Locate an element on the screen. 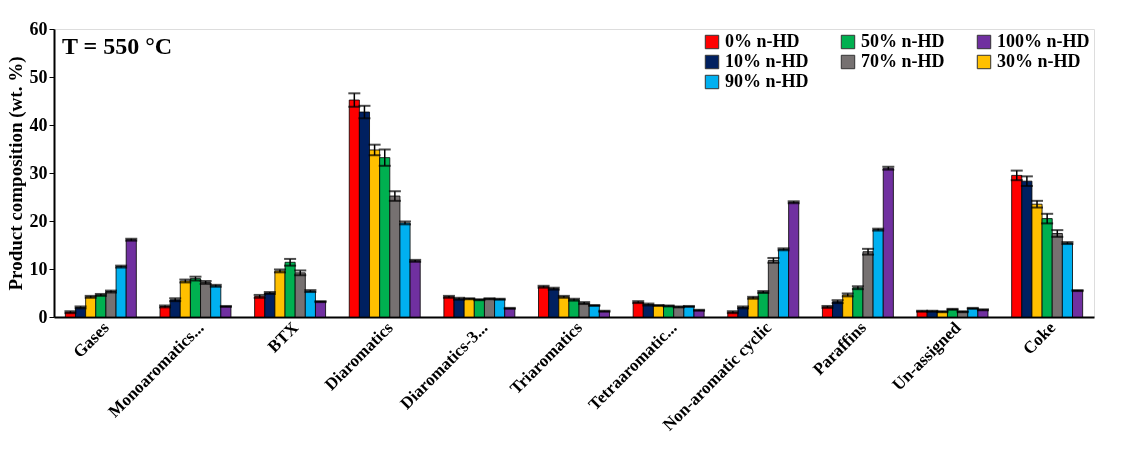 Image resolution: width=1142 pixels, height=454 pixels. legend-label: 0% n-HD is located at coordinates (762, 41).